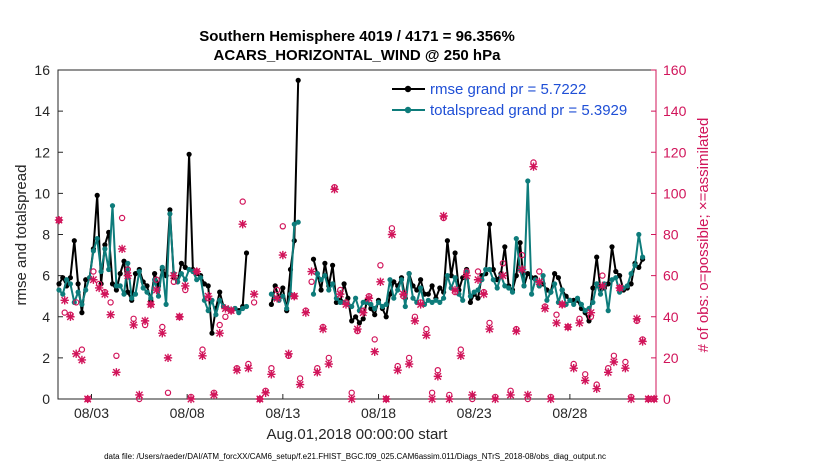 This screenshot has height=470, width=830. Describe the element at coordinates (378, 413) in the screenshot. I see `x-tick-label: 08/18` at that location.